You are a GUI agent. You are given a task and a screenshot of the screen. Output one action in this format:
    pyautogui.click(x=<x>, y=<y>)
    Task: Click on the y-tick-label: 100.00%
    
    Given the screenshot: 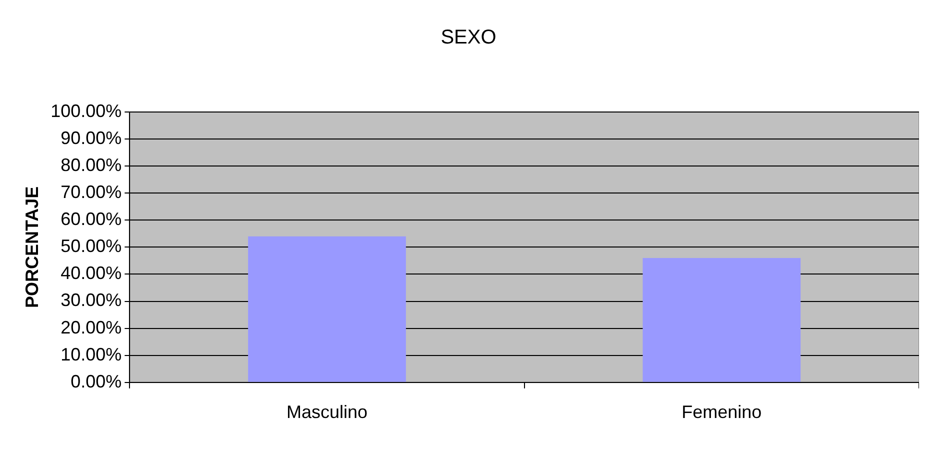 What is the action you would take?
    pyautogui.click(x=86, y=110)
    